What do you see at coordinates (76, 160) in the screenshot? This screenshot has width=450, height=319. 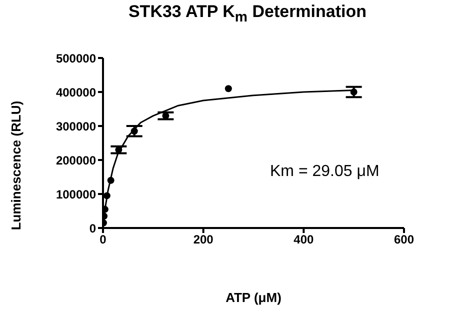 I see `y-tick-label: 200000` at bounding box center [76, 160].